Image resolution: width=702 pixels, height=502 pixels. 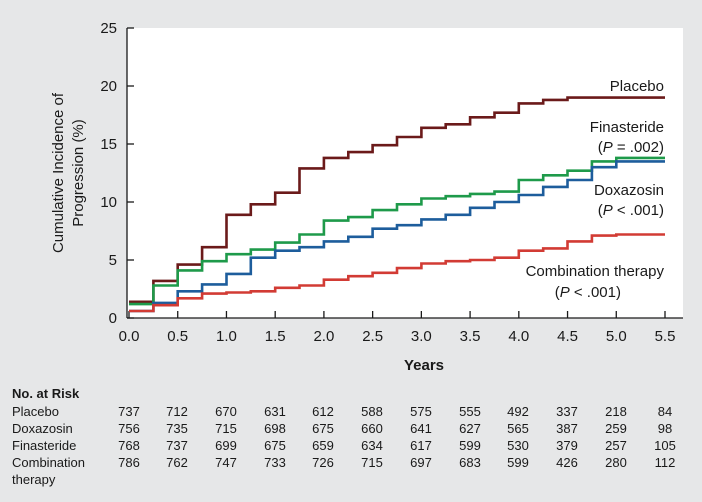 What do you see at coordinates (421, 411) in the screenshot?
I see `risk-cell: 575` at bounding box center [421, 411].